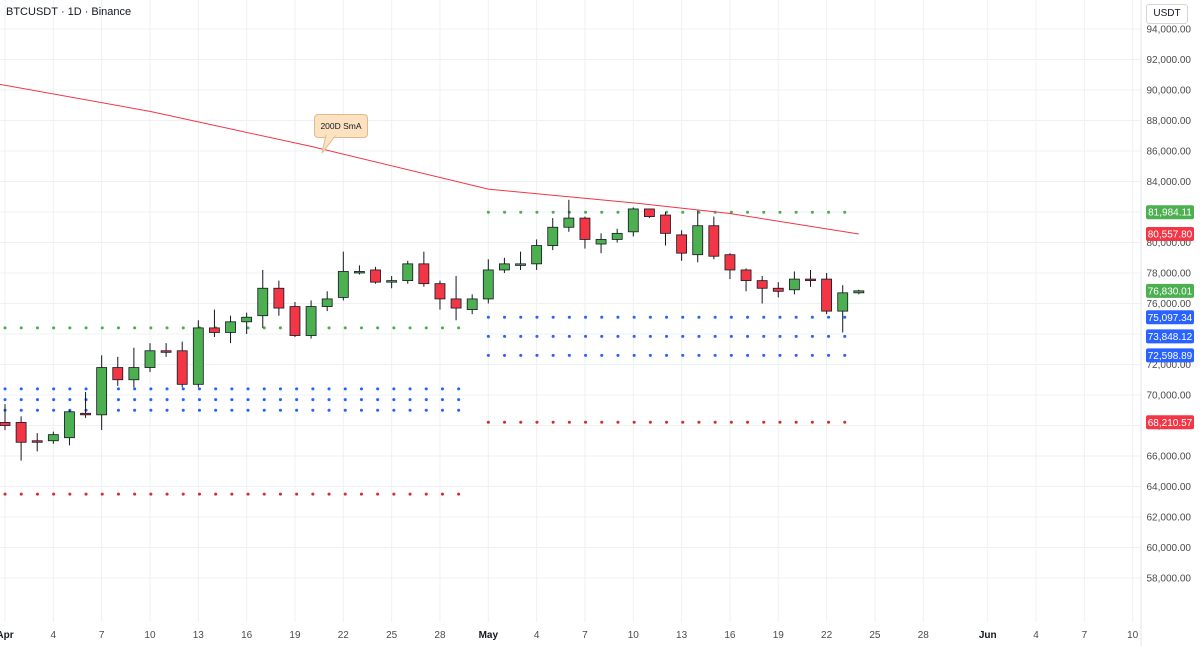  What do you see at coordinates (1169, 30) in the screenshot?
I see `price-tick-label: 94,000.00` at bounding box center [1169, 30].